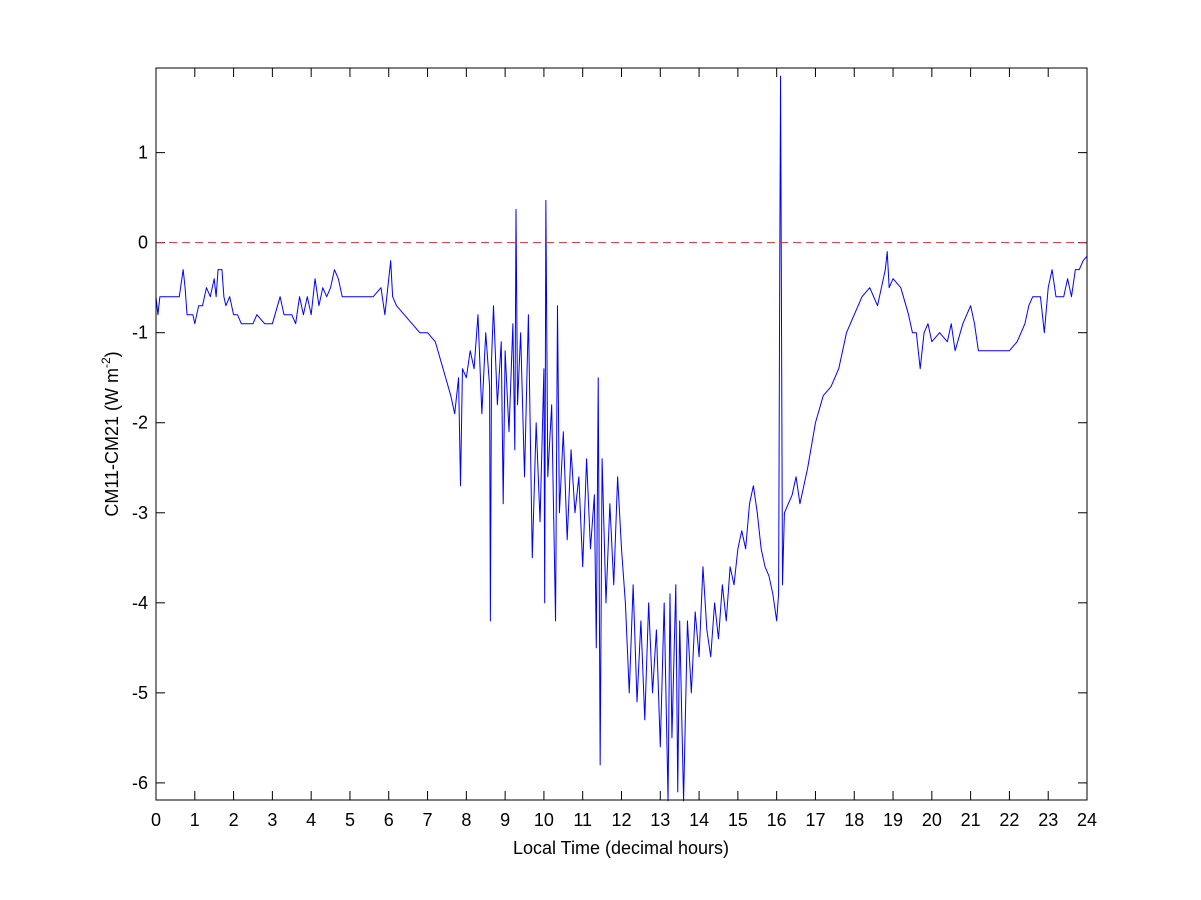 The width and height of the screenshot is (1201, 900). I want to click on x-tick-label: 4, so click(311, 820).